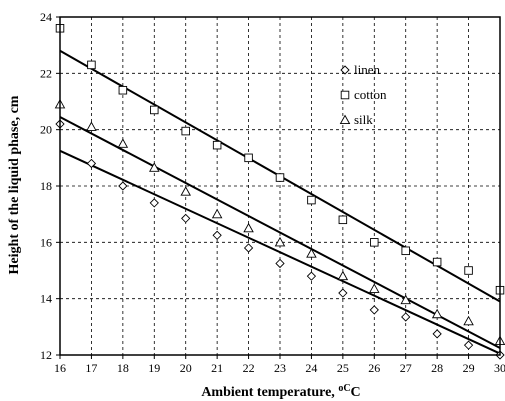 The width and height of the screenshot is (505, 401). Describe the element at coordinates (46, 17) in the screenshot. I see `y-tick-label: 24` at that location.